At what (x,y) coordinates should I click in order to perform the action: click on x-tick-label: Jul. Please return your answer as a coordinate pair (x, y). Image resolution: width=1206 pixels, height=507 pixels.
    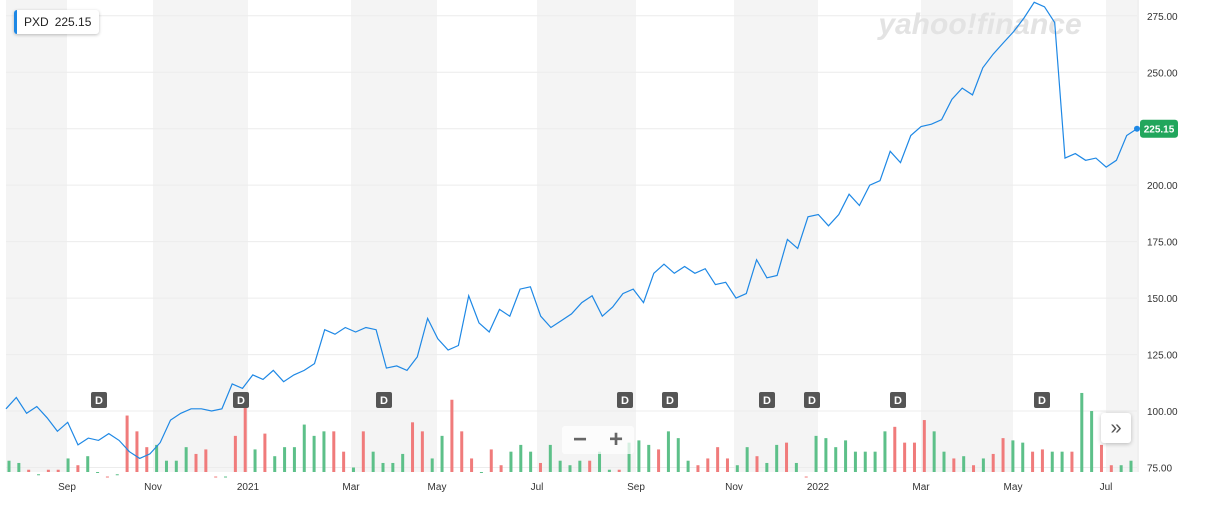
    Looking at the image, I should click on (537, 487).